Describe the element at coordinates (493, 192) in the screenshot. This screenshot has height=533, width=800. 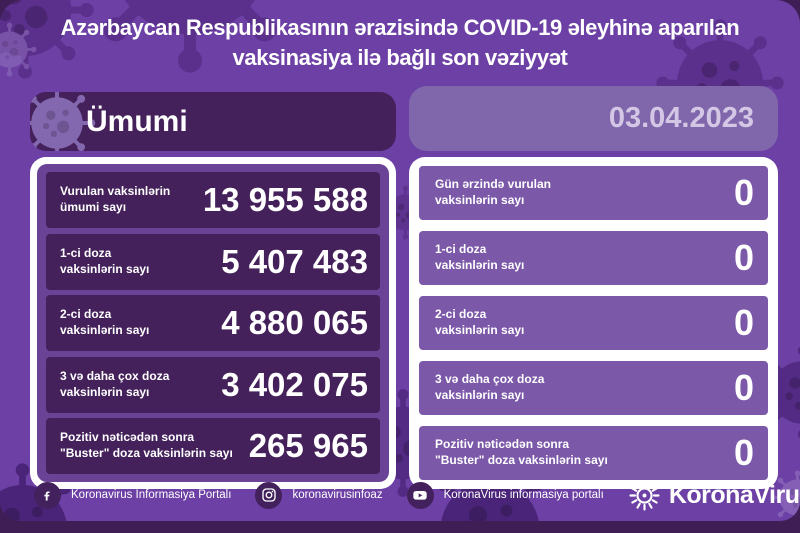
I see `stat-label: Gün ərzində vurulan vaksinlərin sayı` at that location.